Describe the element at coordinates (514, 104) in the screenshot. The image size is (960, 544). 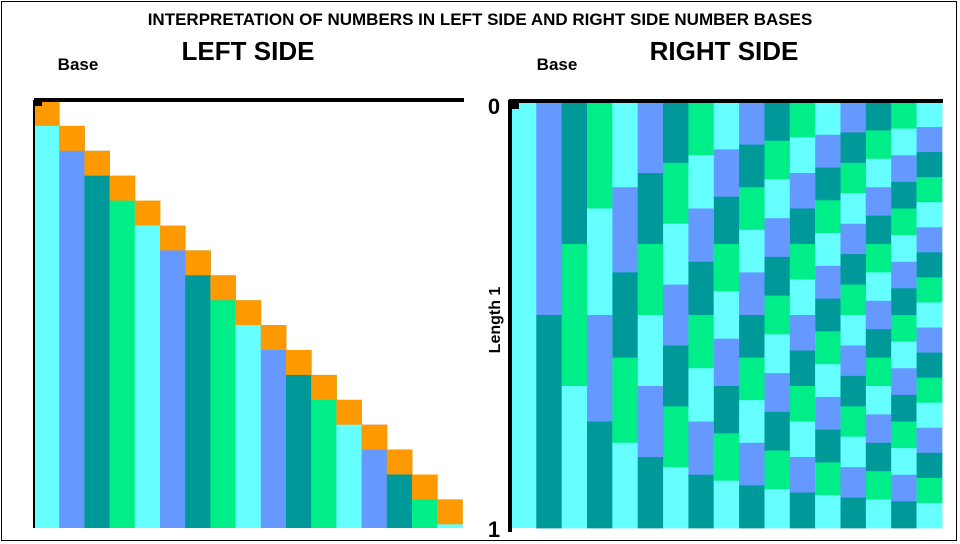
I see `right-origin-mark` at that location.